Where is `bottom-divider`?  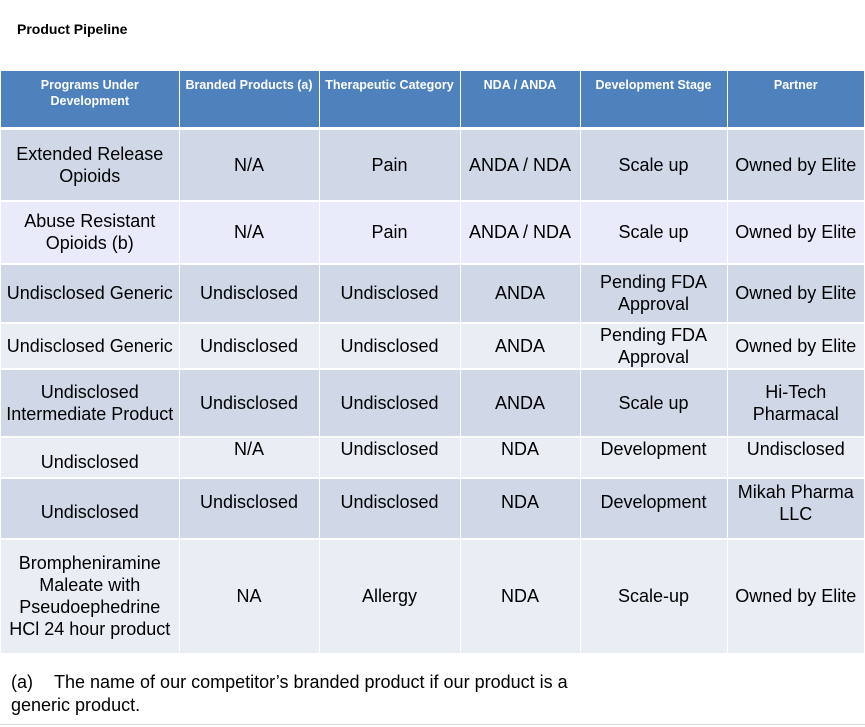 bottom-divider is located at coordinates (432, 724).